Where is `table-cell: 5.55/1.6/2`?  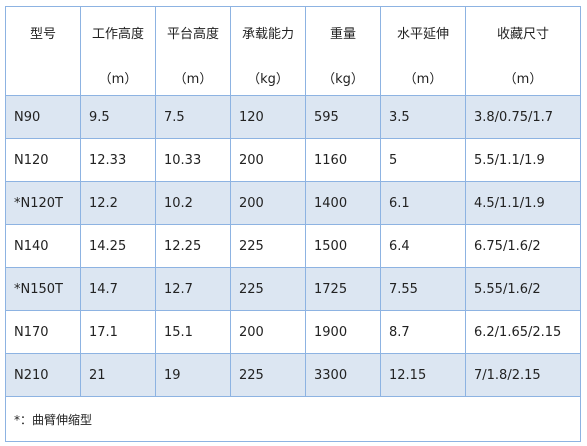
table-cell: 5.55/1.6/2 is located at coordinates (523, 289).